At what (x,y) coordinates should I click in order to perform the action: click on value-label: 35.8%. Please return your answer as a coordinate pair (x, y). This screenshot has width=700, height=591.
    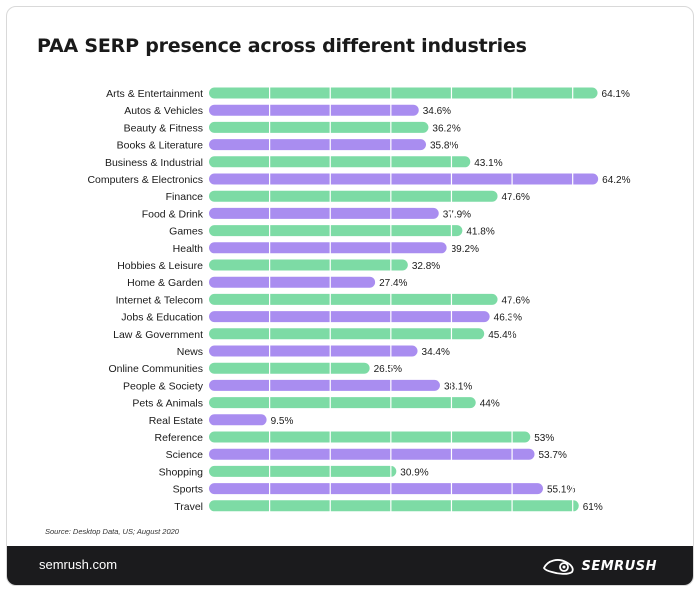
    Looking at the image, I should click on (444, 146).